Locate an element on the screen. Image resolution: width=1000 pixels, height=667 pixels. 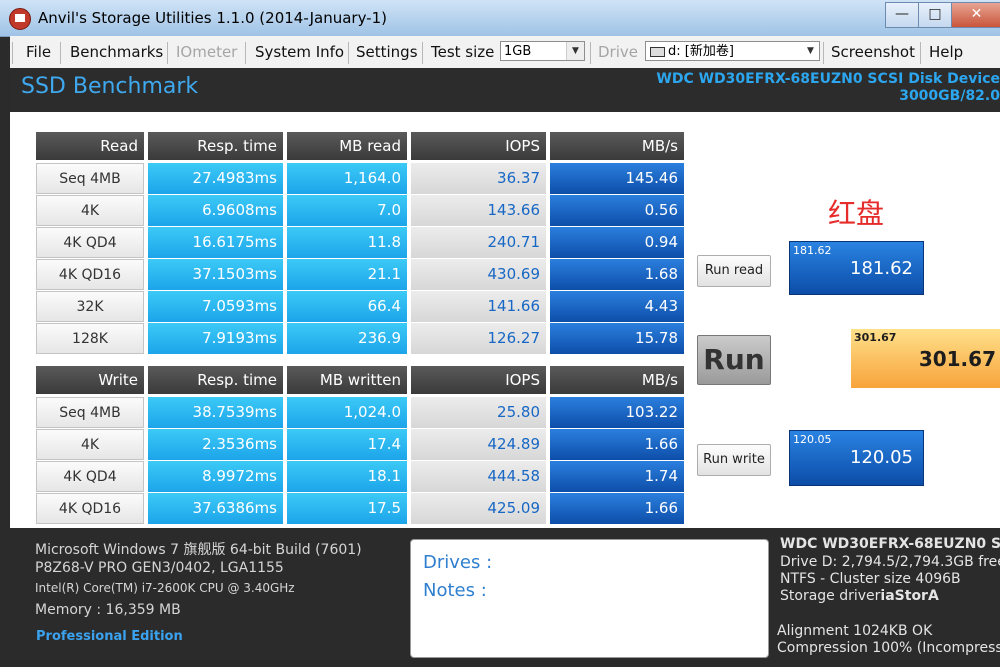
write-score-value: 120.05 is located at coordinates (881, 457).